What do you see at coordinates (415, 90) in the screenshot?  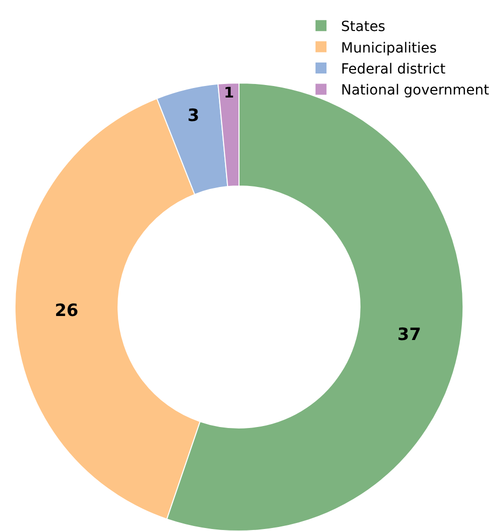 I see `legend-label: National government` at bounding box center [415, 90].